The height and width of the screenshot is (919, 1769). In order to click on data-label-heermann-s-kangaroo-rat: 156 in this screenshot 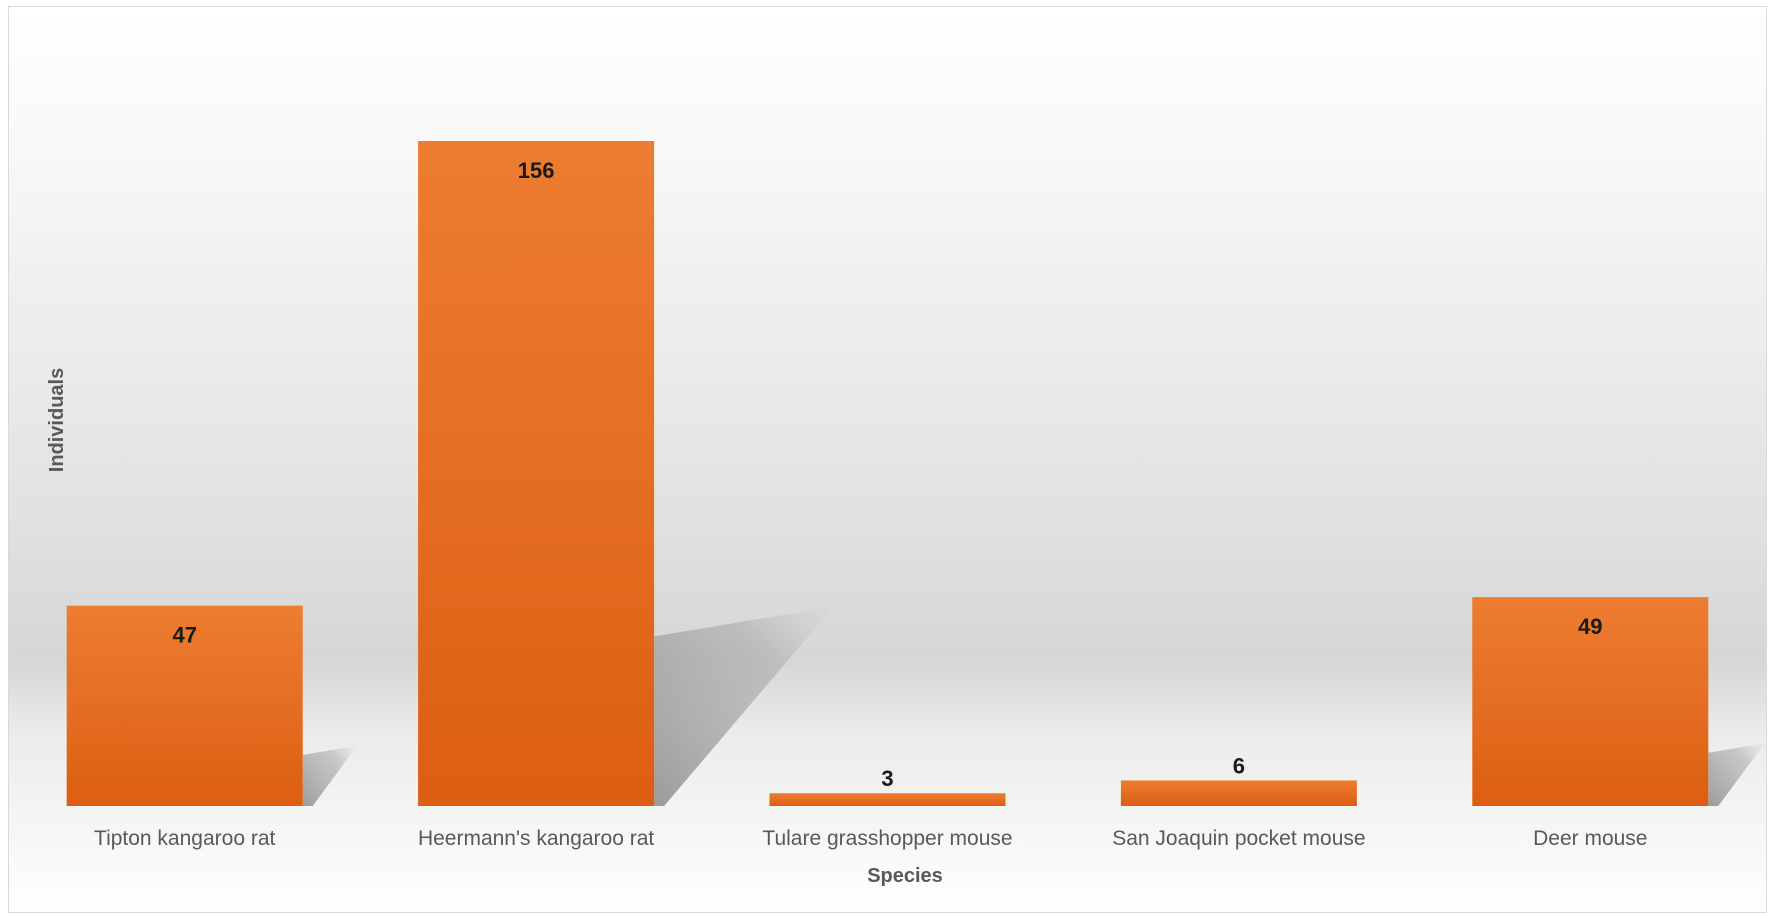, I will do `click(536, 170)`.